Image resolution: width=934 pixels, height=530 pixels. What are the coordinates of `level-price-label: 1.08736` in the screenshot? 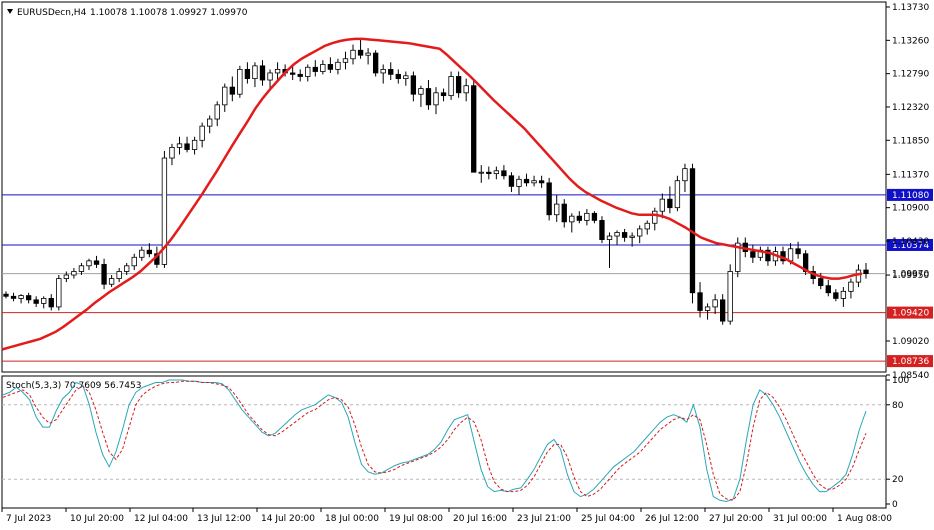 It's located at (910, 362).